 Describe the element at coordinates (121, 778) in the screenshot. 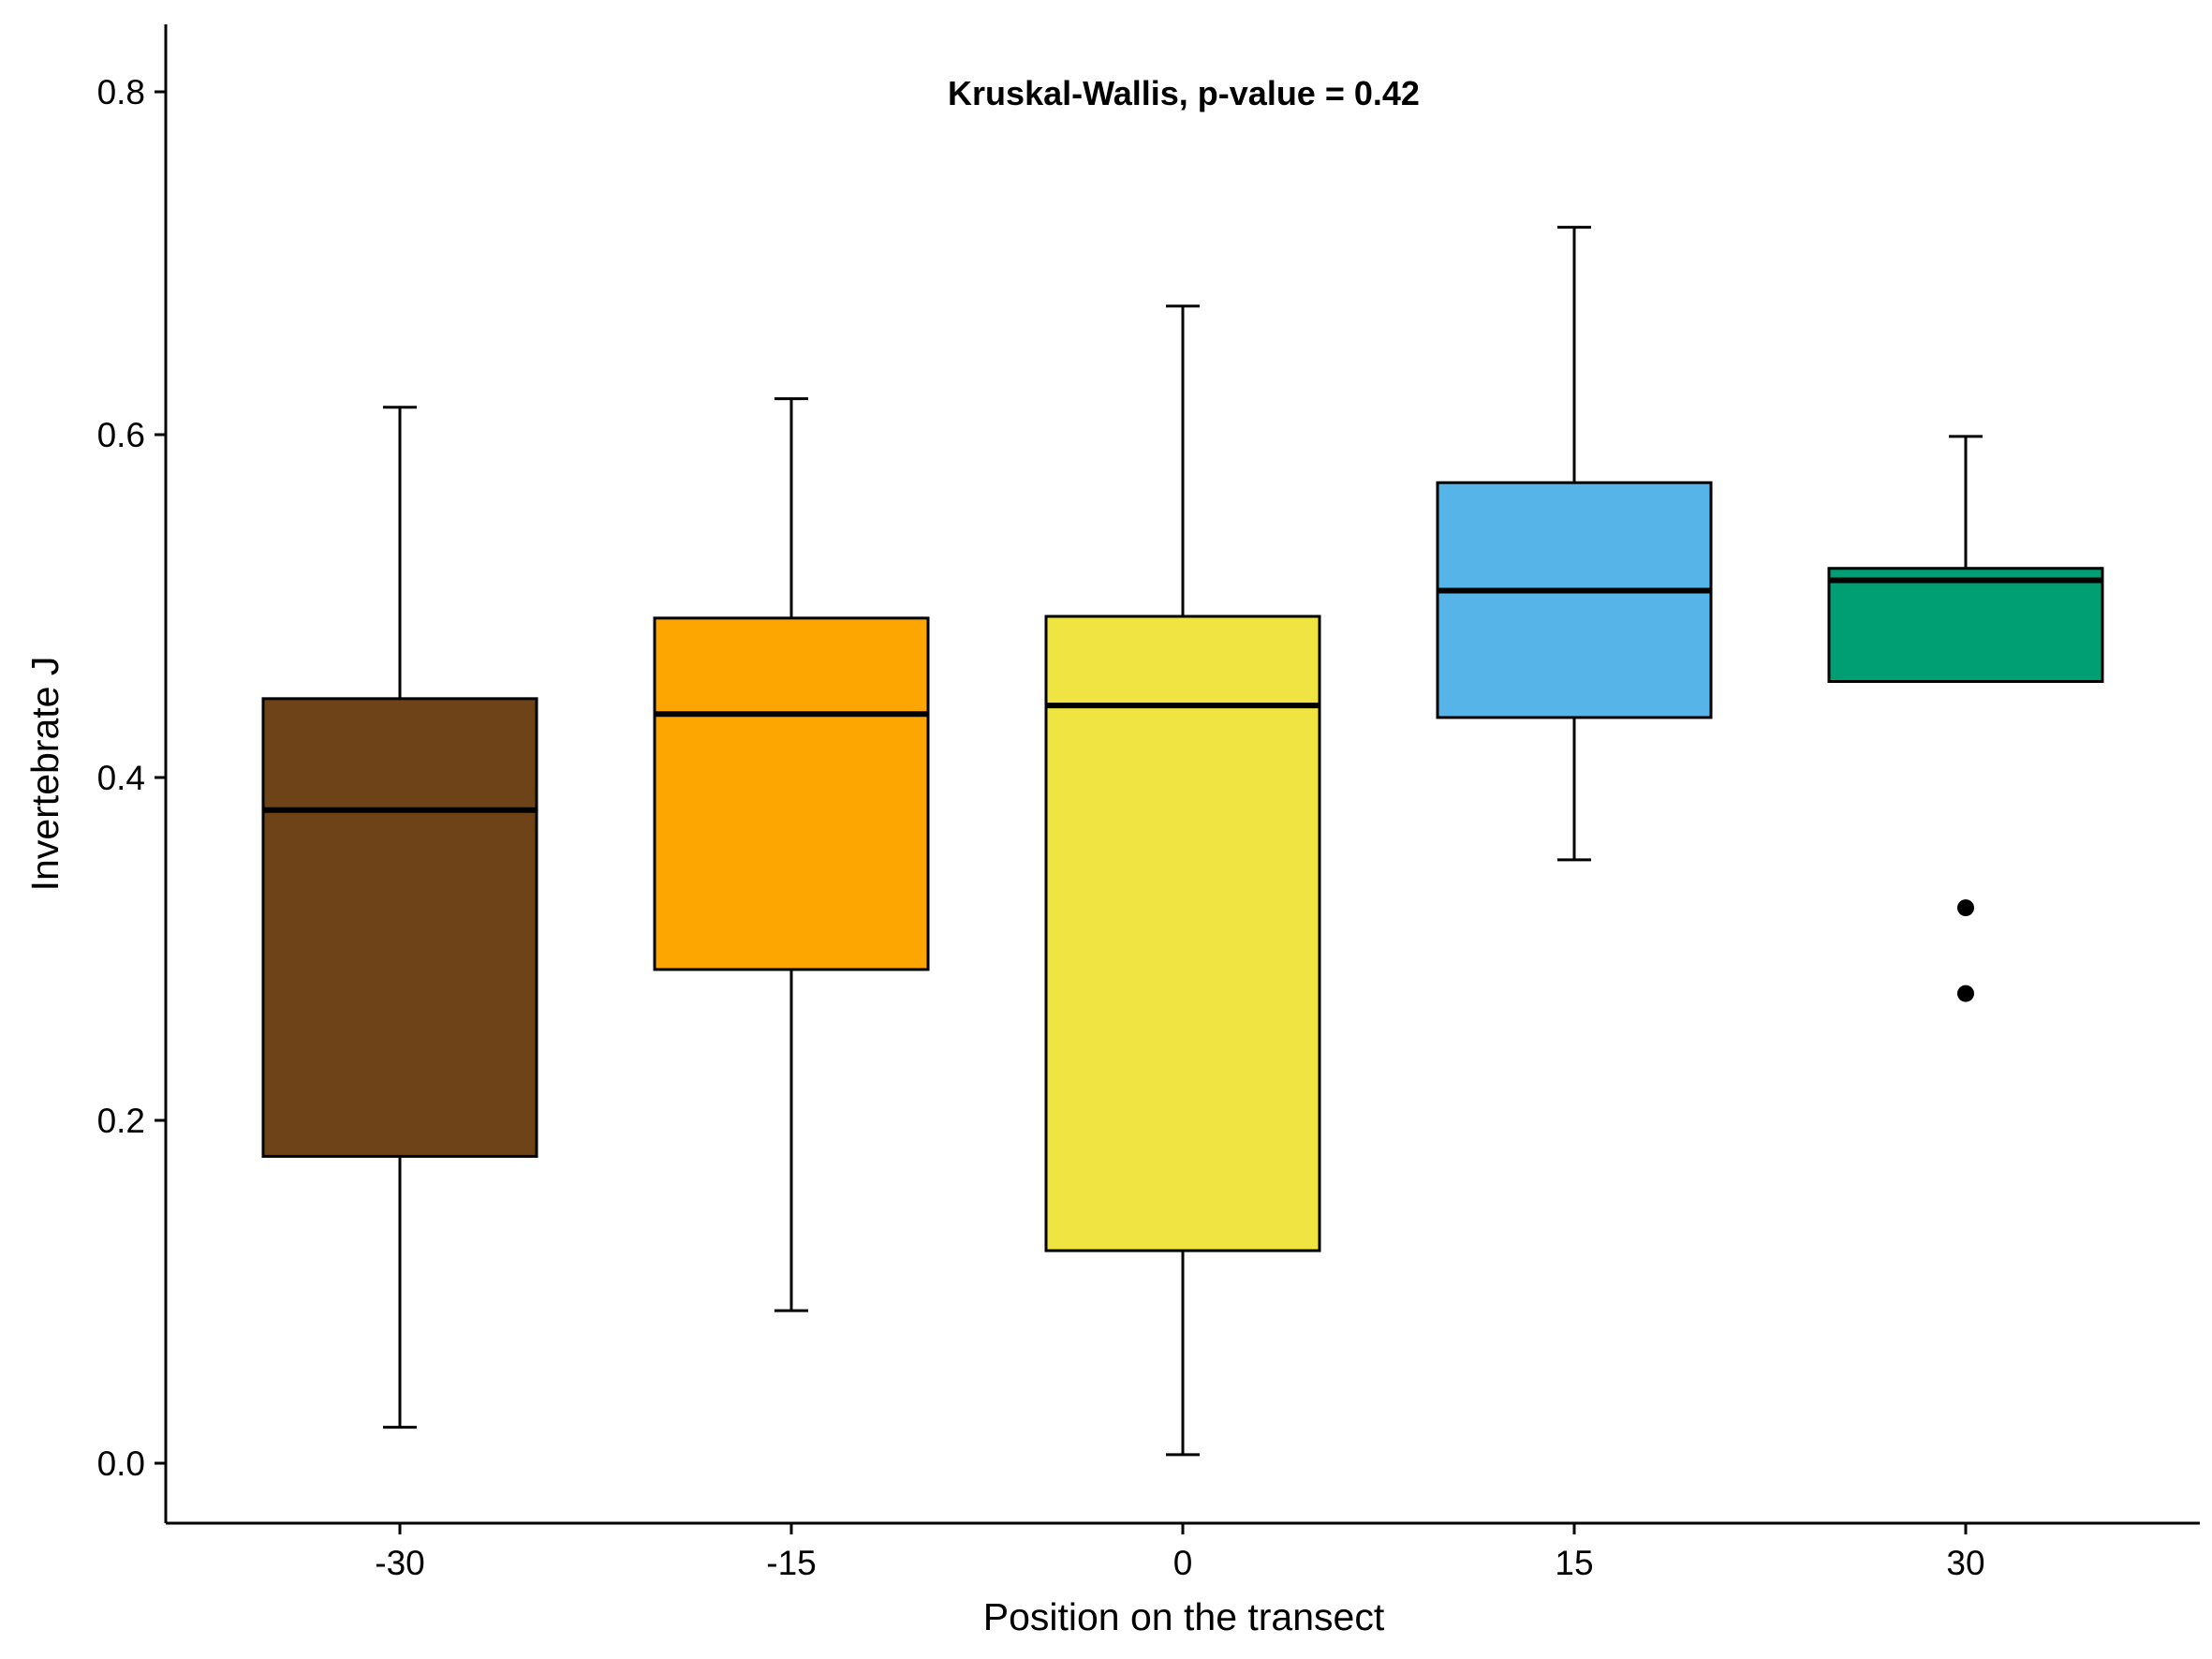

I see `y-tick-label: 0.4` at that location.